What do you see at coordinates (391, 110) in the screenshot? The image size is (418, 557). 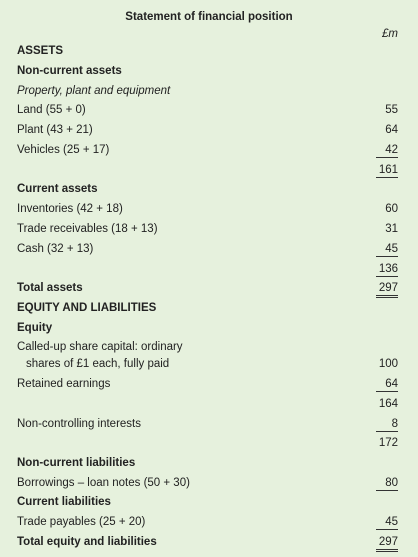 I see `row-value: 55` at bounding box center [391, 110].